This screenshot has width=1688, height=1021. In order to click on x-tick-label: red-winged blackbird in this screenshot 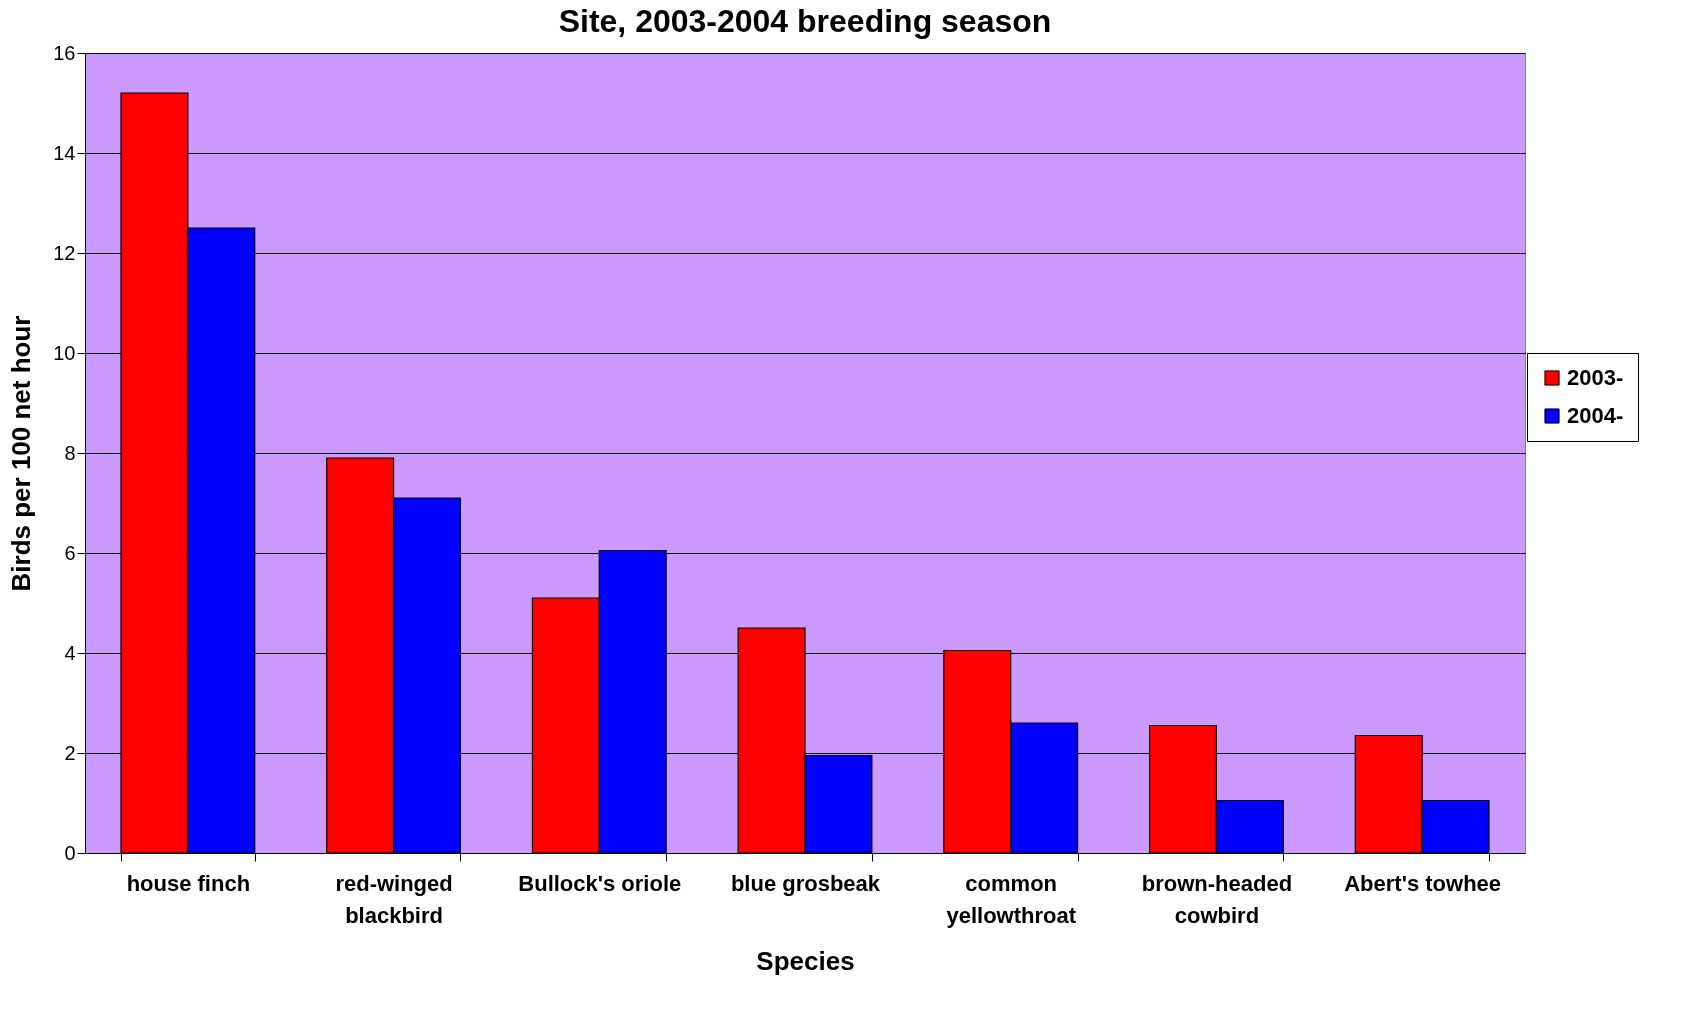, I will do `click(394, 899)`.